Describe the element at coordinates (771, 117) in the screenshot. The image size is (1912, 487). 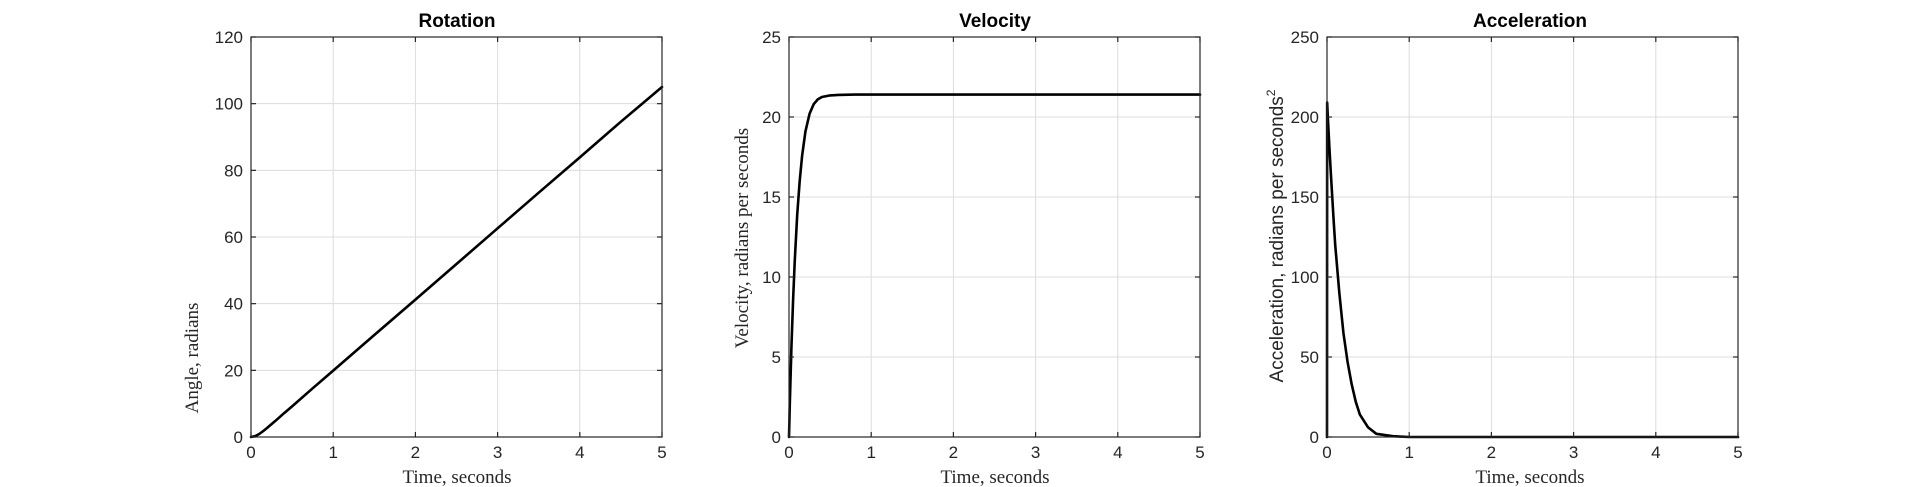
I see `velocity-ytick-label-20: 20` at that location.